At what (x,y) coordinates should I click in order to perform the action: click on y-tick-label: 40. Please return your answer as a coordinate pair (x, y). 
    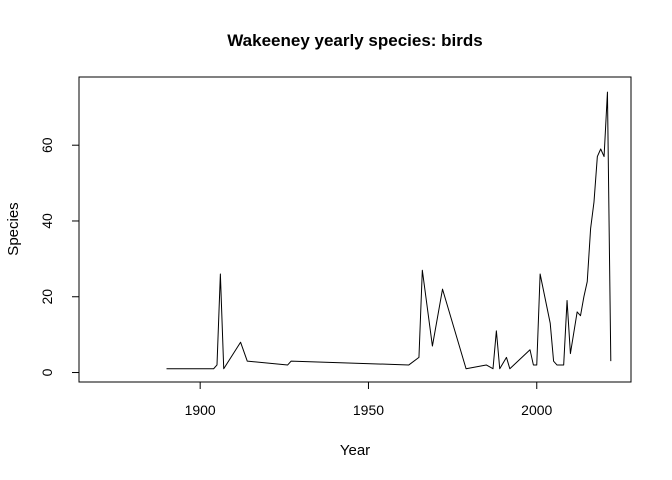
    Looking at the image, I should click on (47, 221).